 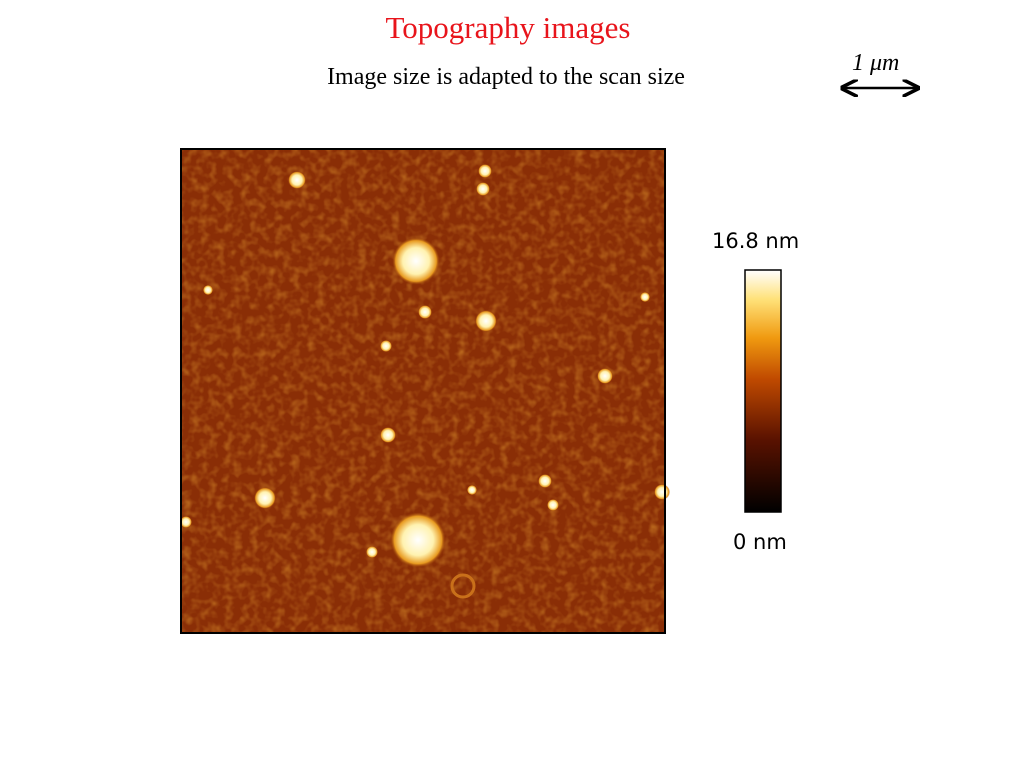 What do you see at coordinates (756, 241) in the screenshot?
I see `colorbar-max-label: 16.8 nm` at bounding box center [756, 241].